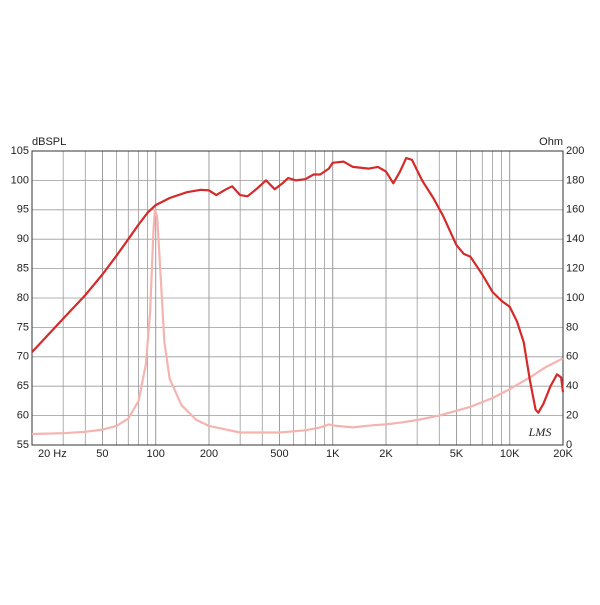 The height and width of the screenshot is (605, 600). Describe the element at coordinates (279, 454) in the screenshot. I see `x-tick-label: 500` at that location.